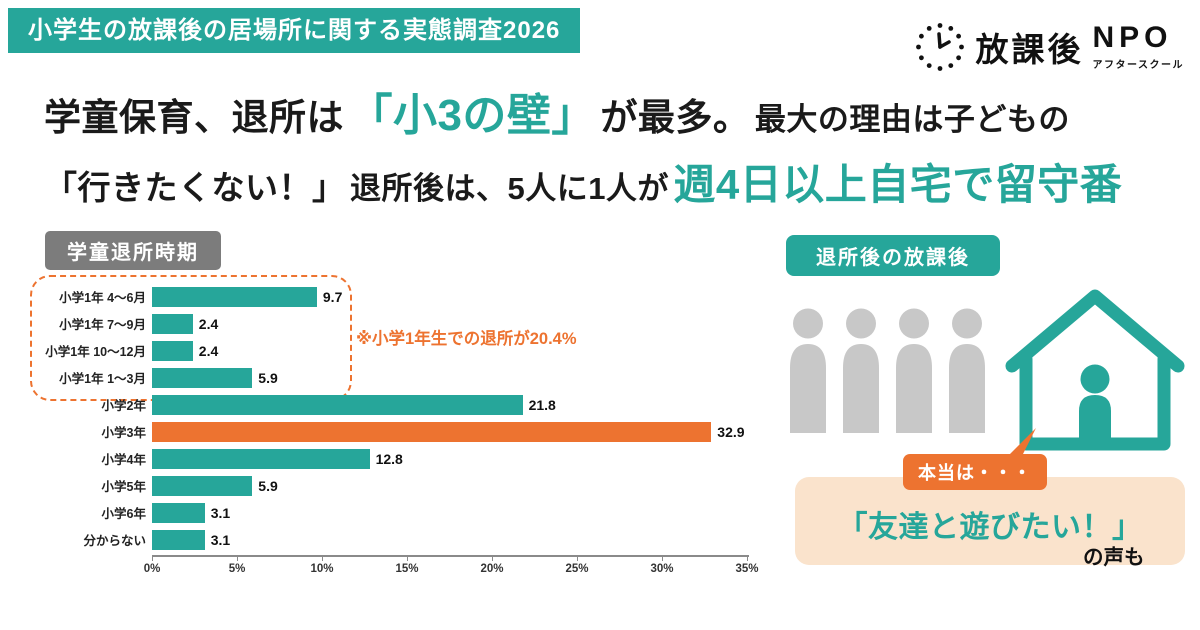 The width and height of the screenshot is (1200, 630). I want to click on logo-text-main: 放課後, so click(1029, 49).